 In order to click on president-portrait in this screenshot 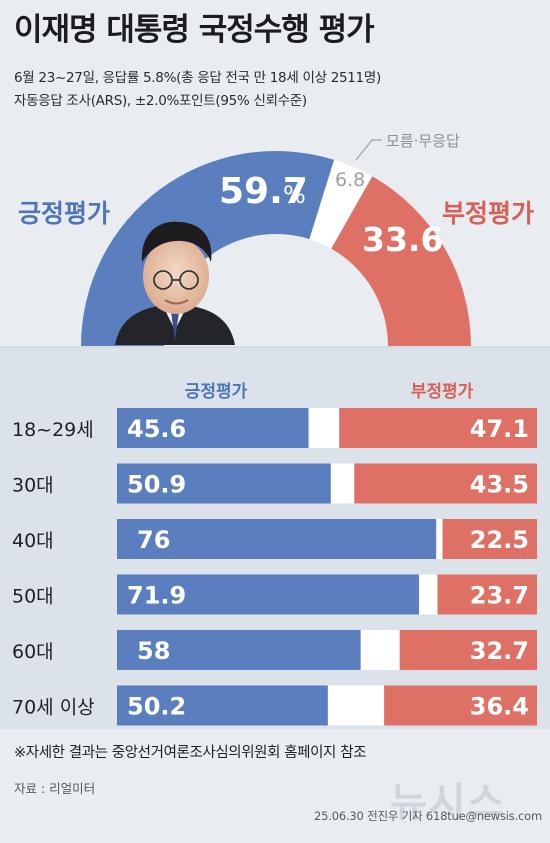, I will do `click(175, 283)`.